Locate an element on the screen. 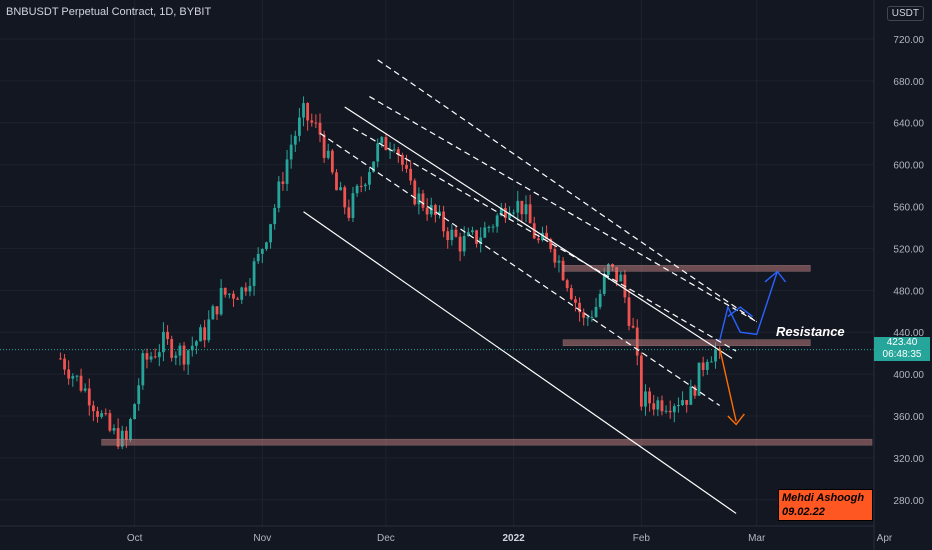 The height and width of the screenshot is (550, 932). orange-arrow-head is located at coordinates (736, 419).